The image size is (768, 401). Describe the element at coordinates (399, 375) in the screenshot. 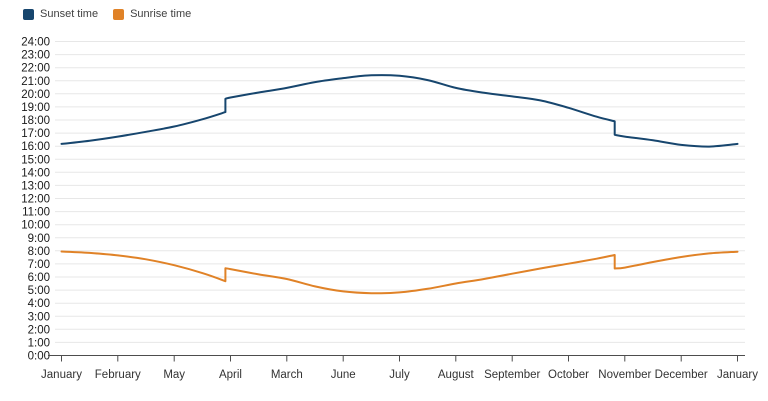

I see `x-tick-label: July` at that location.